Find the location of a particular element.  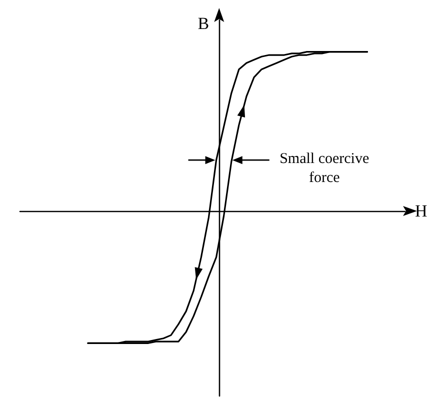

x-axis-title: H is located at coordinates (421, 211).